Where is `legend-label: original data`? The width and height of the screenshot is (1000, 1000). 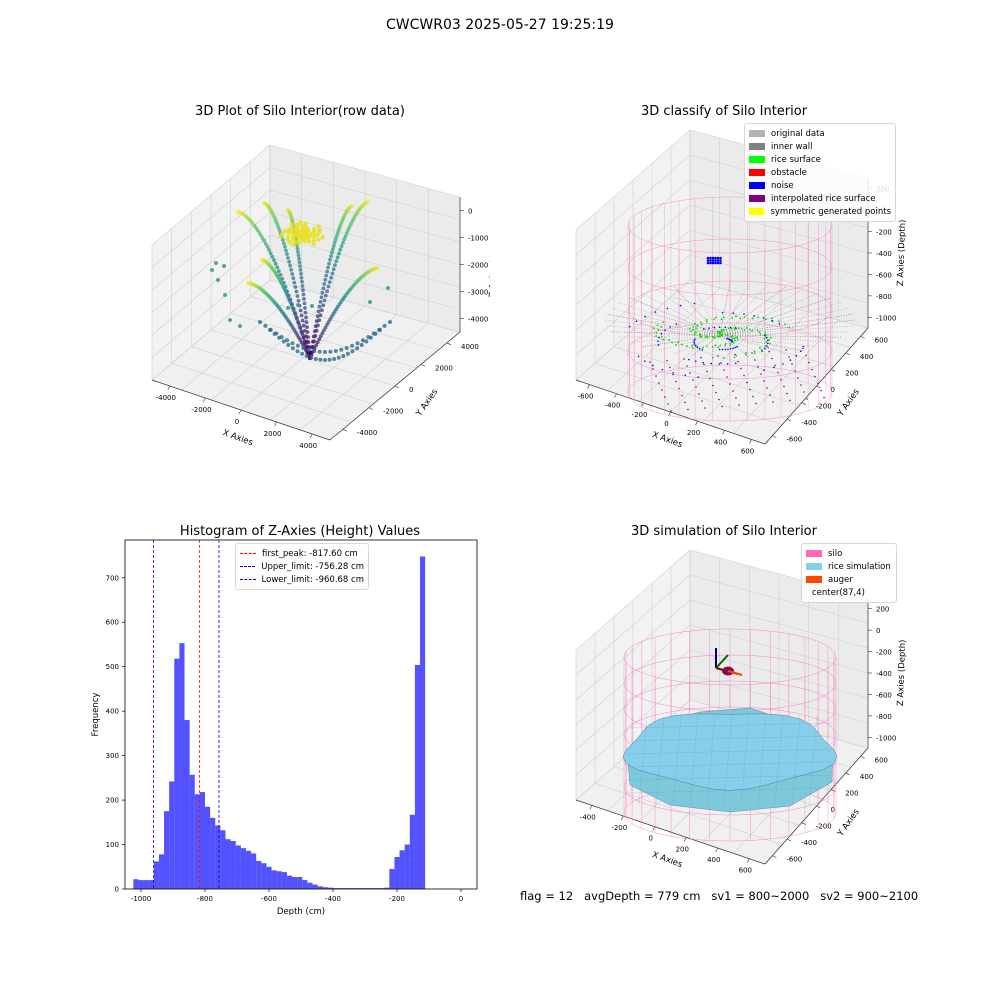
legend-label: original data is located at coordinates (798, 133).